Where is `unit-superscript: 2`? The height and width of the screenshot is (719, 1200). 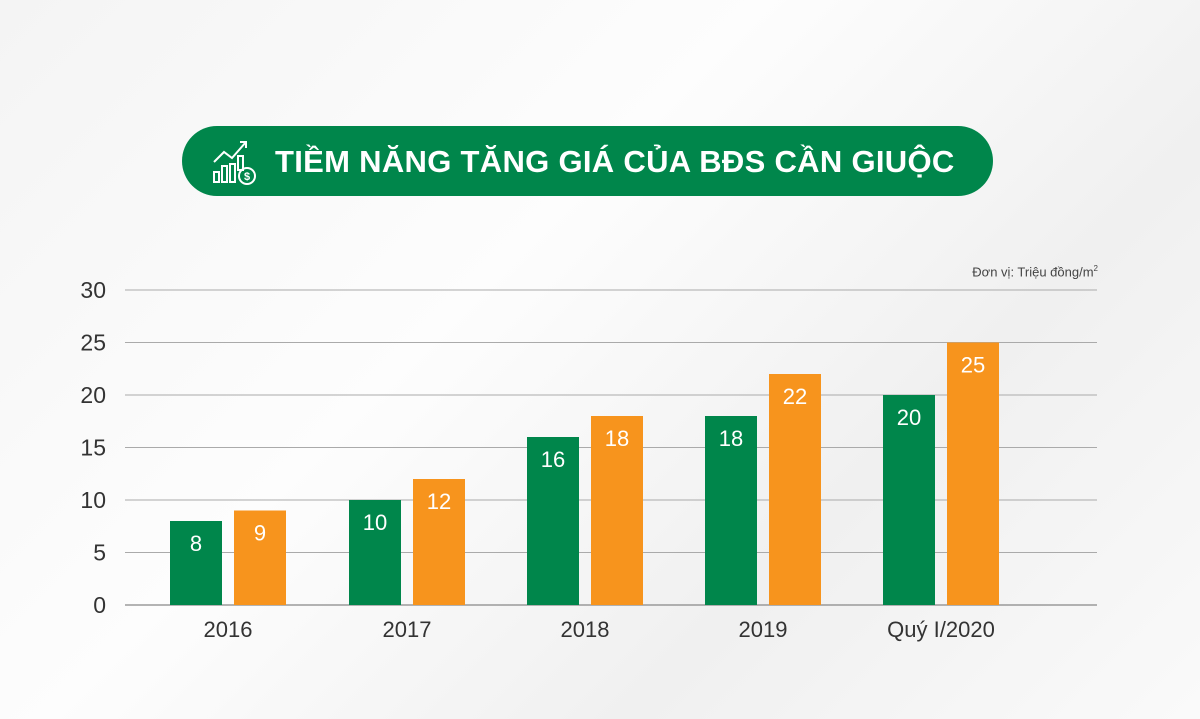
unit-superscript: 2 is located at coordinates (1095, 268).